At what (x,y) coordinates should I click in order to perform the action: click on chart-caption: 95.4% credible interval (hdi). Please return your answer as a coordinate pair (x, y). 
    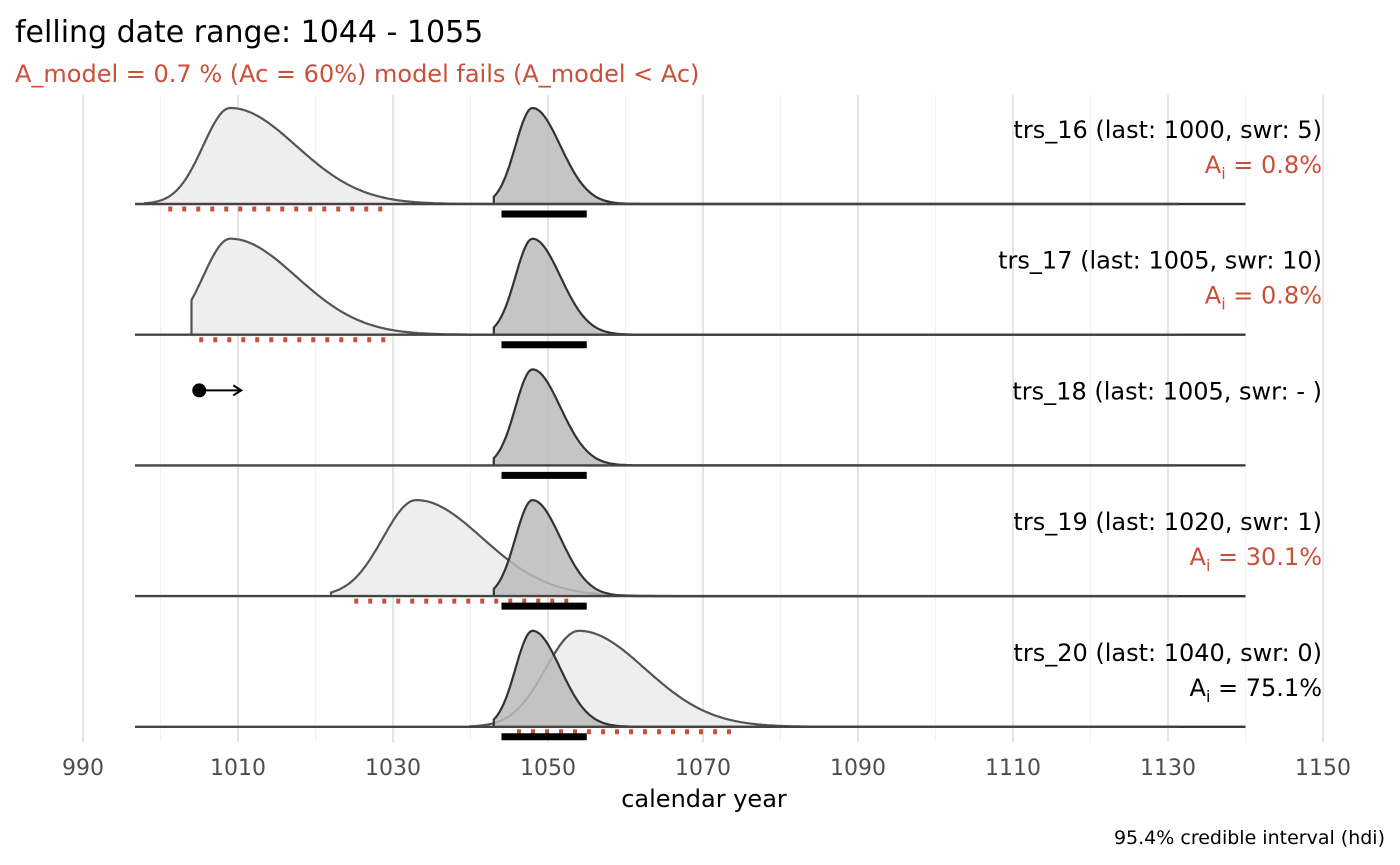
    Looking at the image, I should click on (1249, 838).